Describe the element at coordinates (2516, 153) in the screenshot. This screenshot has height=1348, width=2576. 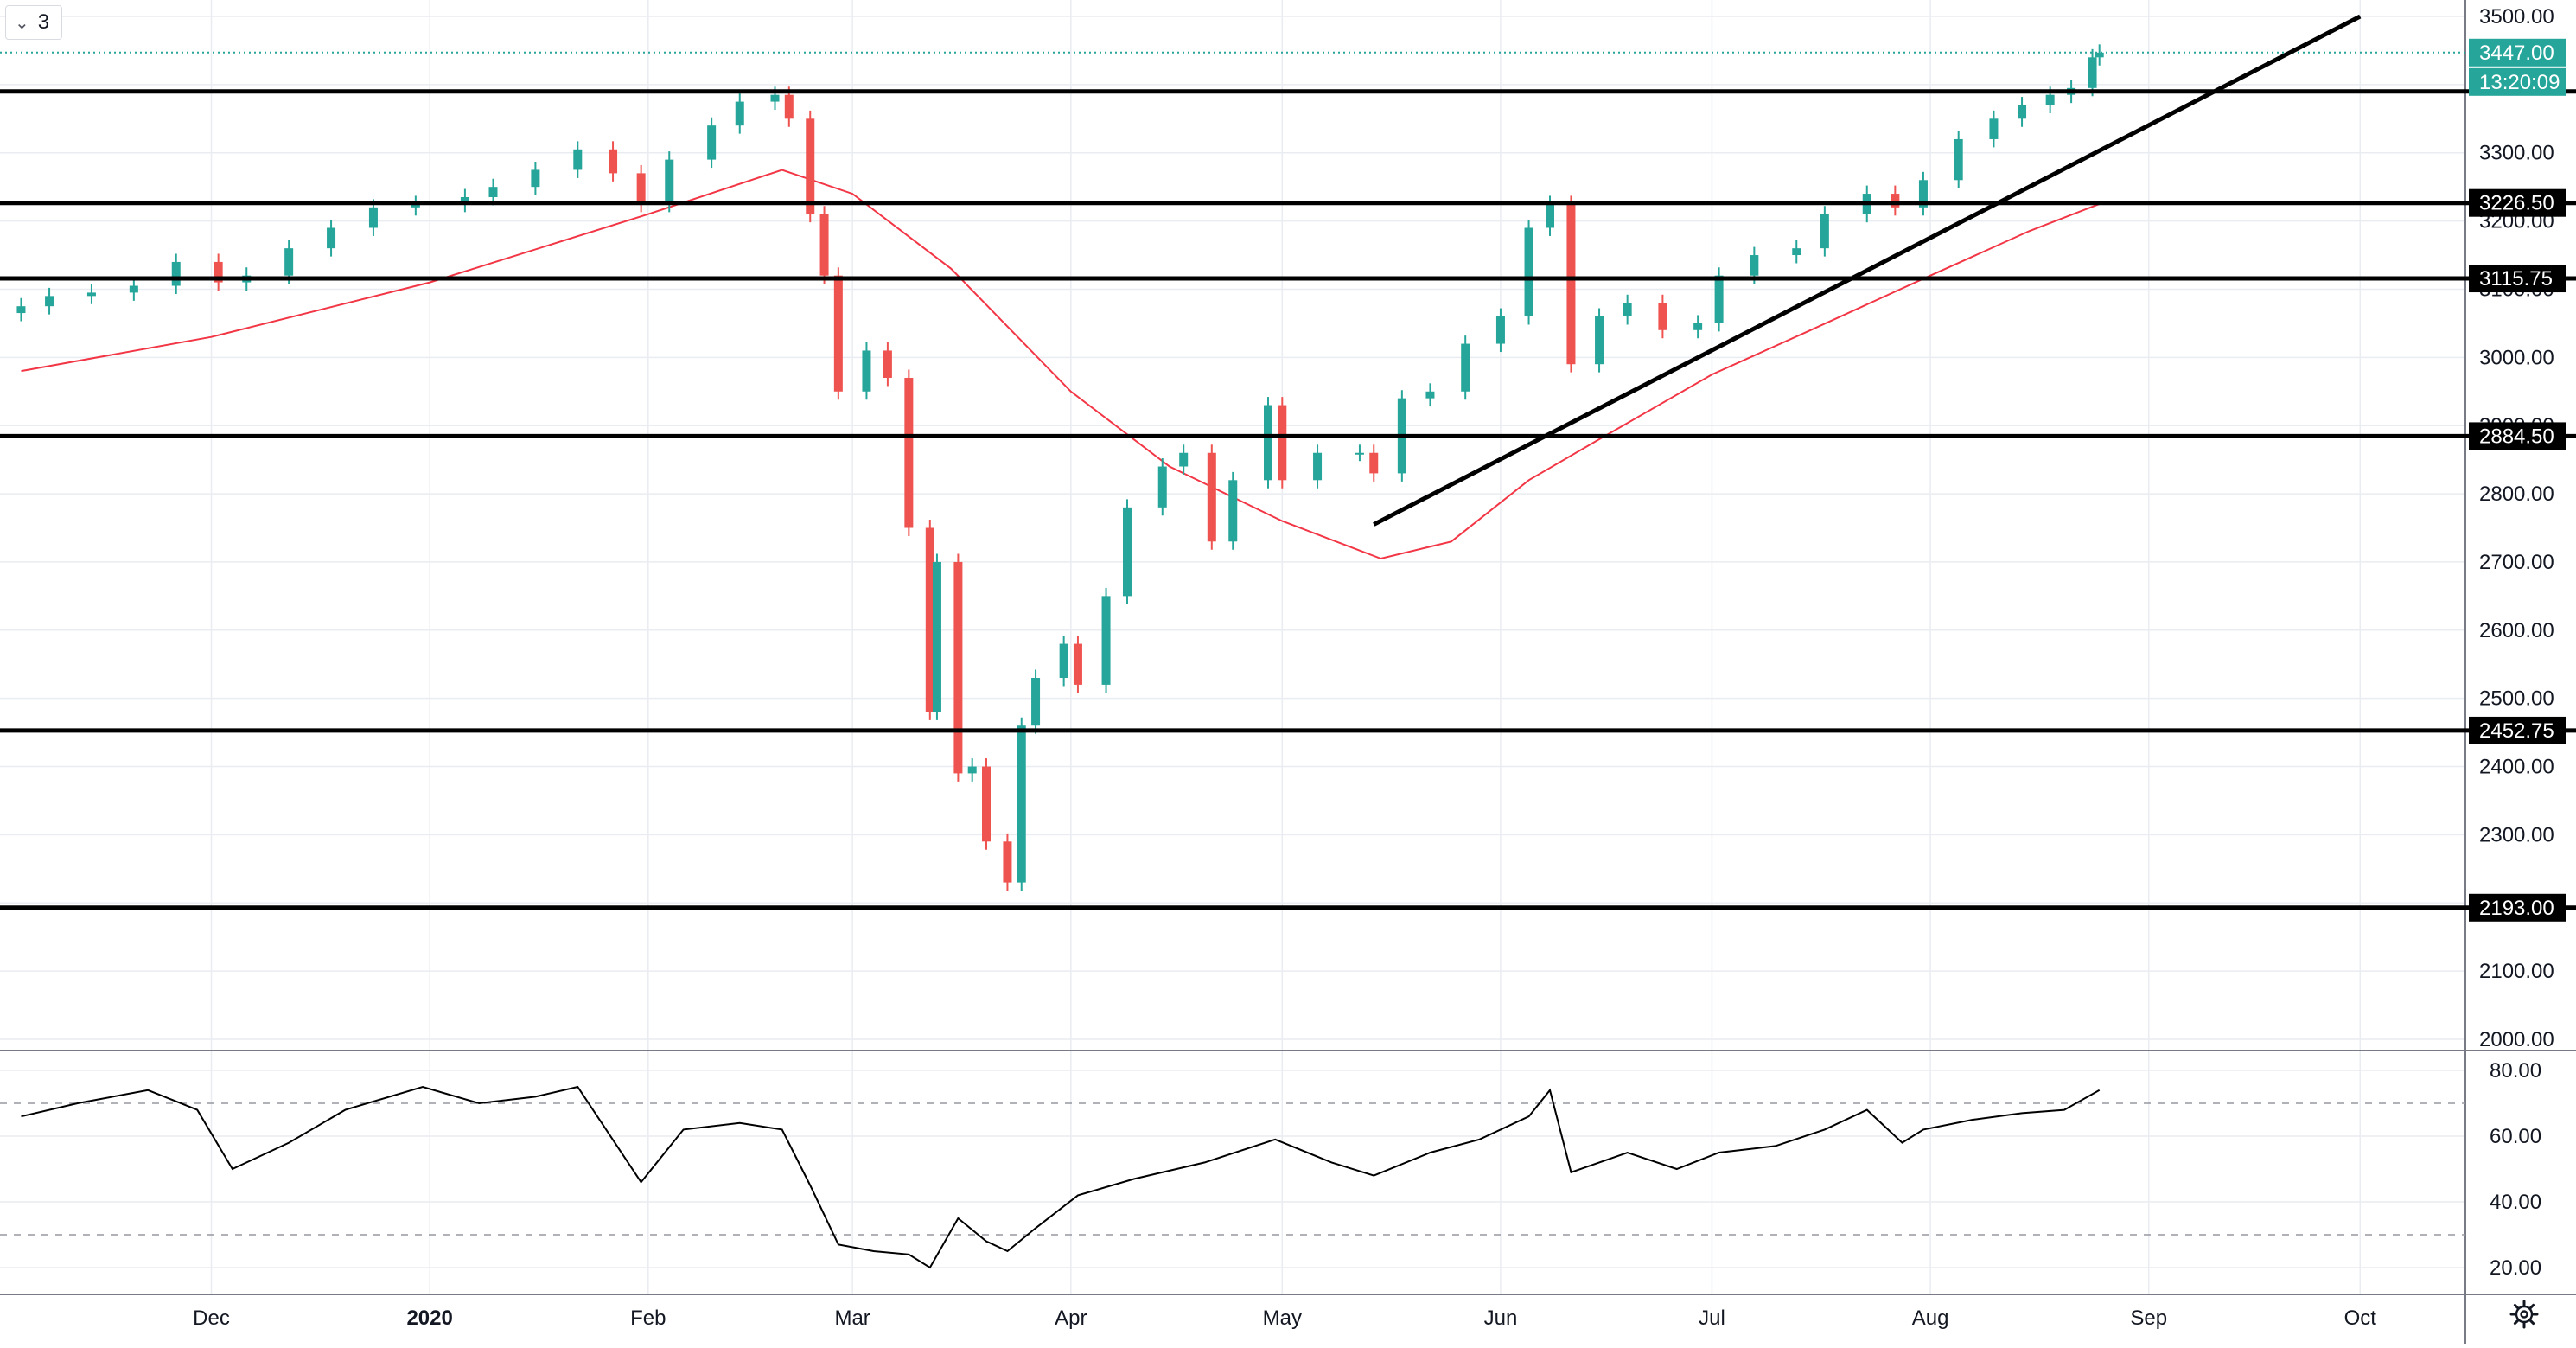
I see `price-axis-label: 3300.00` at that location.